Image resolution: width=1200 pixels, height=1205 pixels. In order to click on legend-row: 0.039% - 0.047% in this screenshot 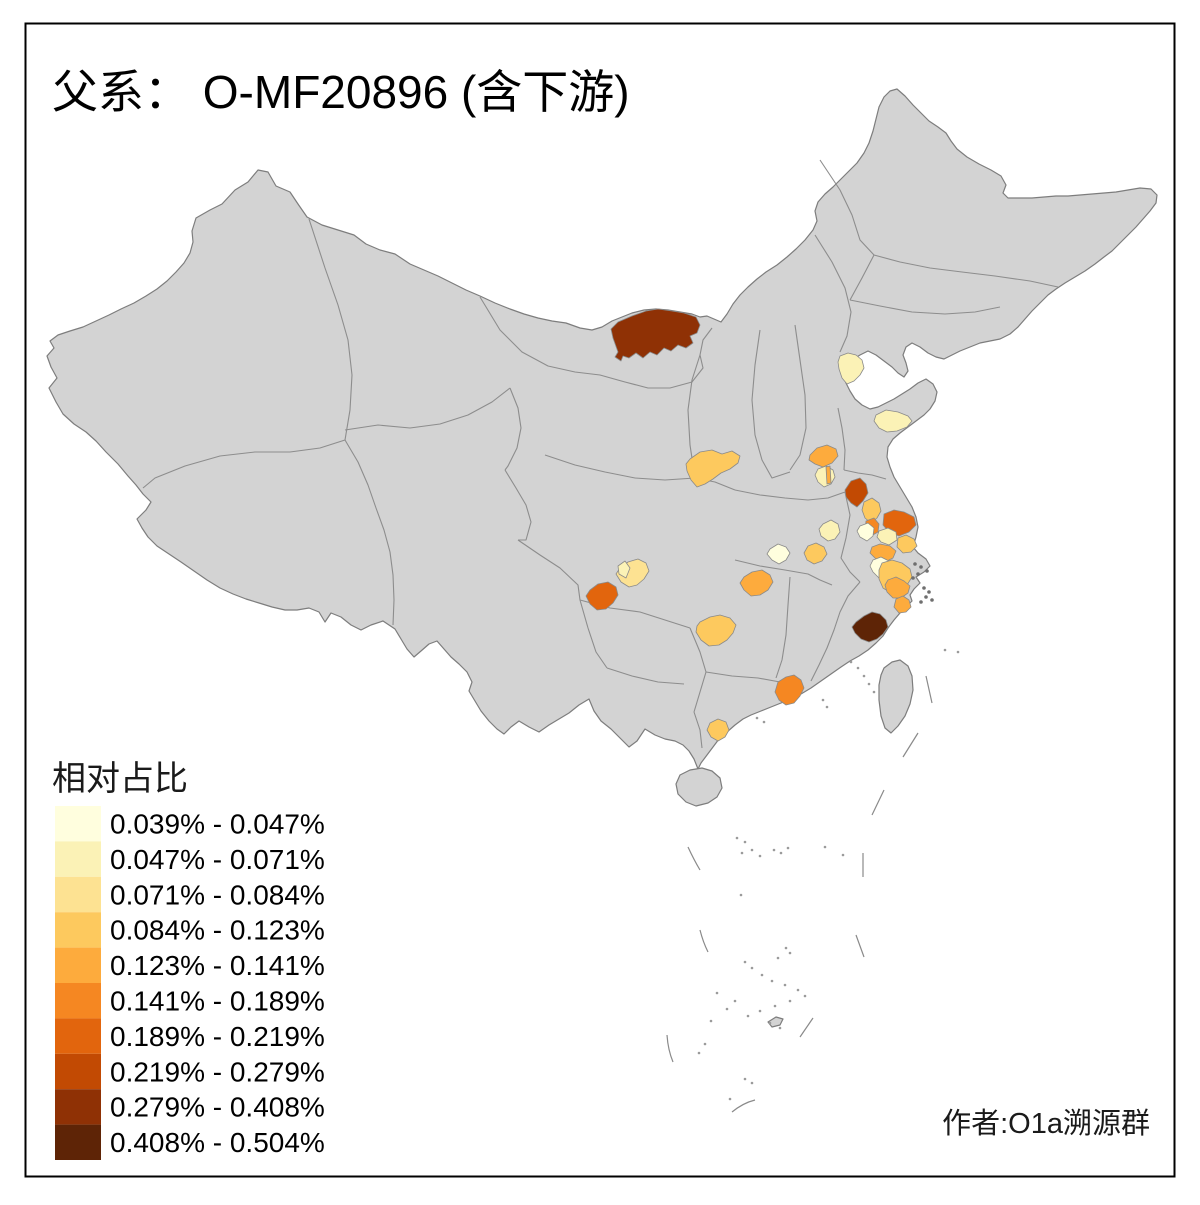, I will do `click(190, 824)`.